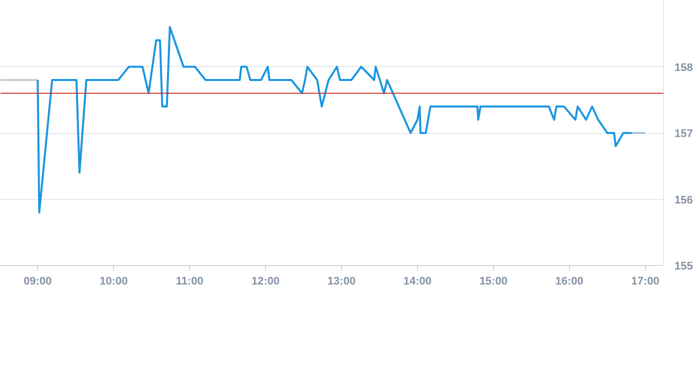  I want to click on x-tick-label: 14:00, so click(417, 282).